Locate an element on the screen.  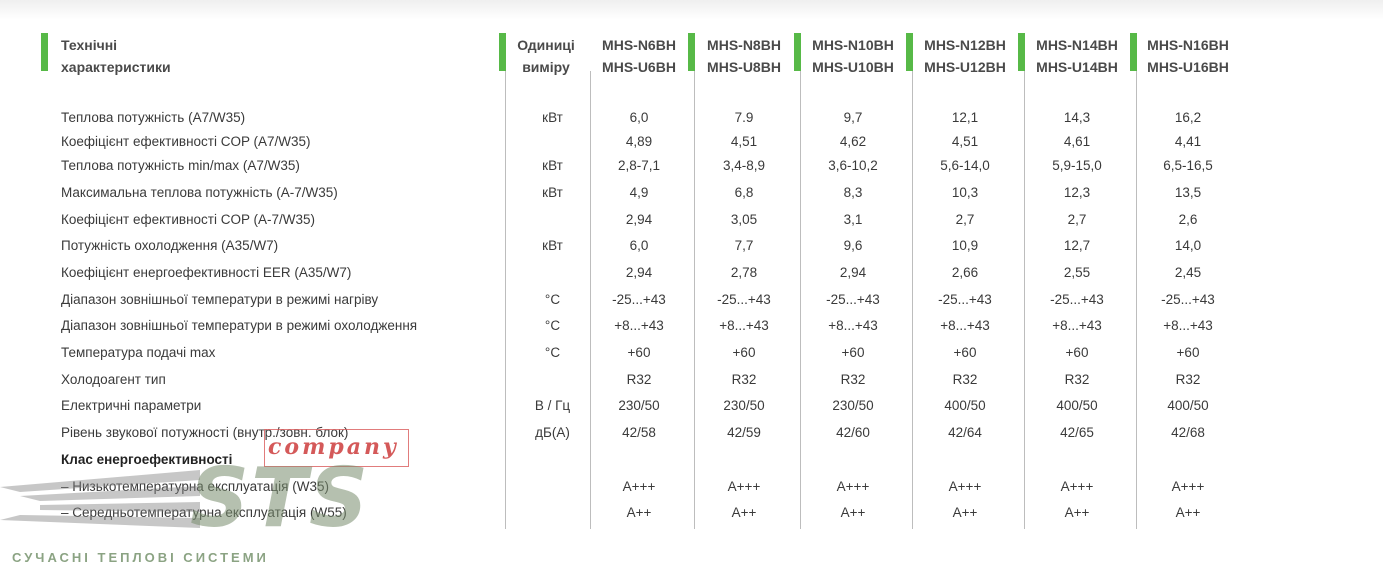
logo-tagline: СУЧАСНІ ТЕПЛОВІ СИСТЕМИ is located at coordinates (140, 557).